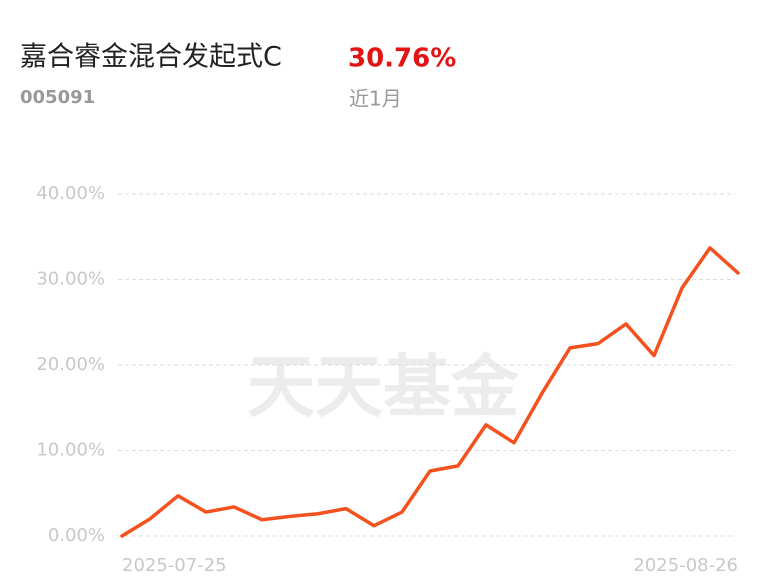 The image size is (768, 587). What do you see at coordinates (70, 193) in the screenshot?
I see `y-tick-label: 40.00%` at bounding box center [70, 193].